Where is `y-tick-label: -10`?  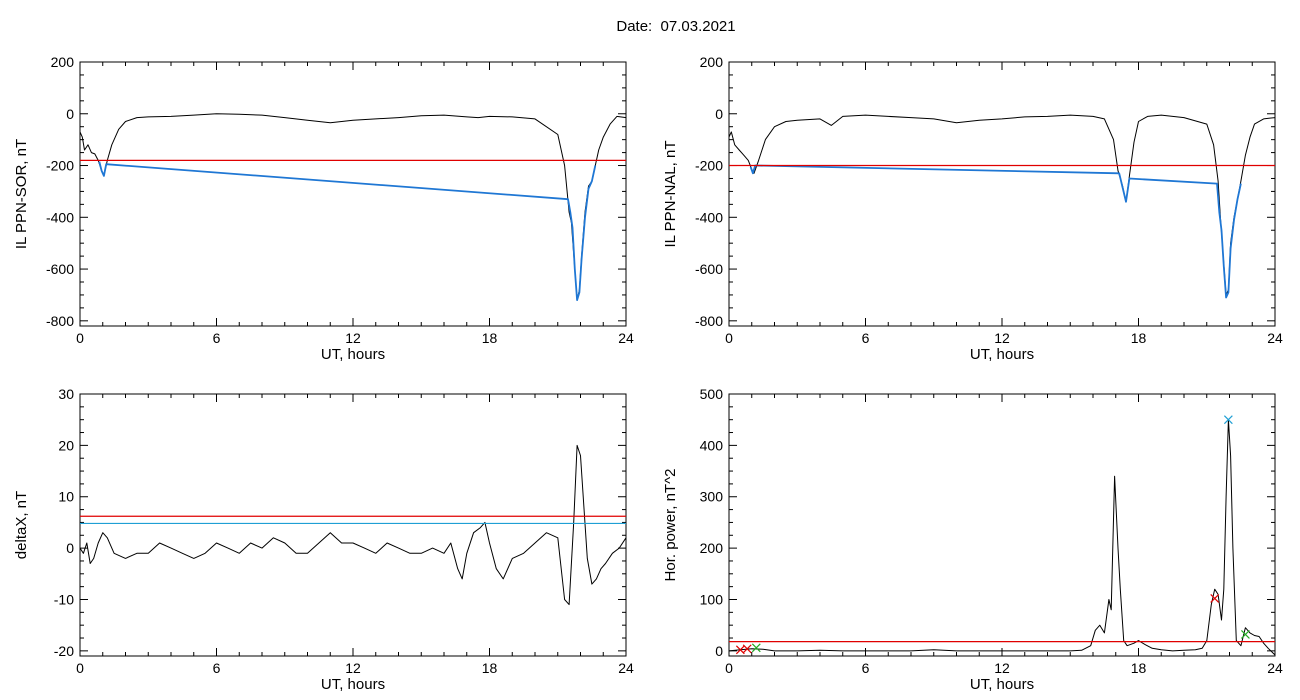
y-tick-label: -10 is located at coordinates (64, 599).